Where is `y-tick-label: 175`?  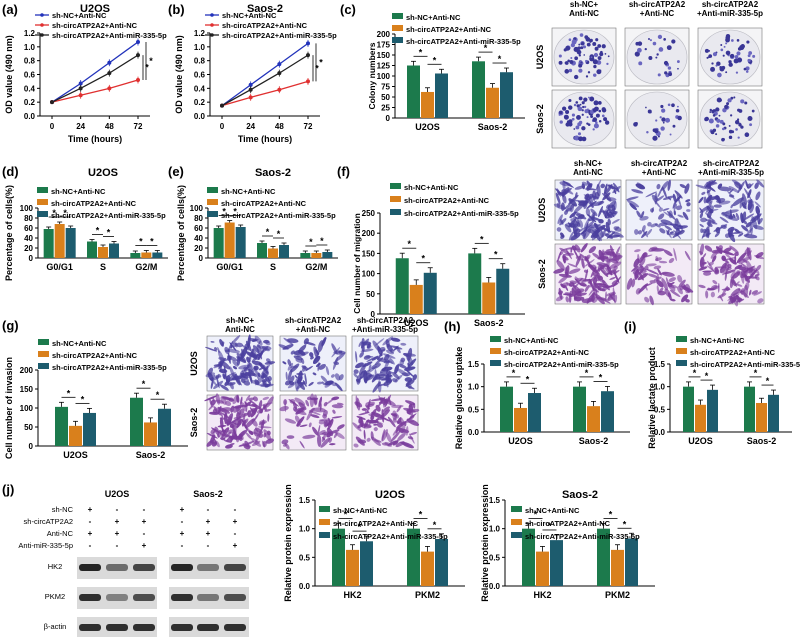 y-tick-label: 175 is located at coordinates (384, 45).